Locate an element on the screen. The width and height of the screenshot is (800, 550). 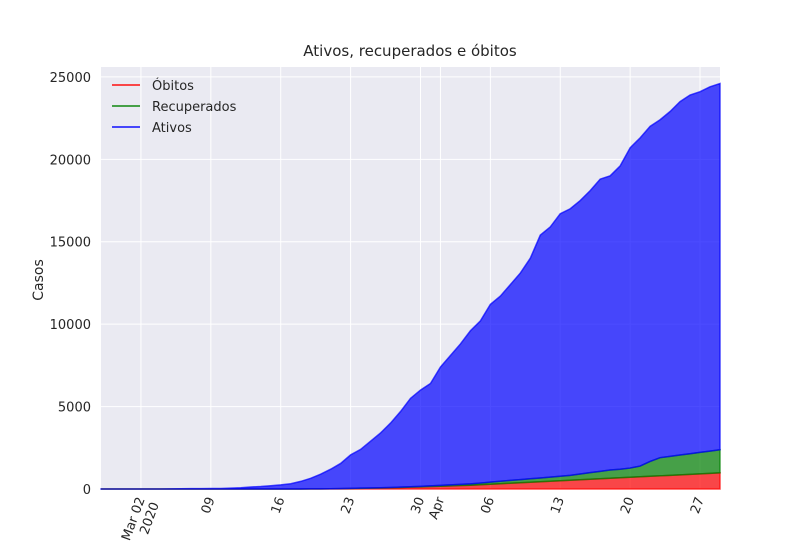
x-tick-label: 13 is located at coordinates (558, 505).